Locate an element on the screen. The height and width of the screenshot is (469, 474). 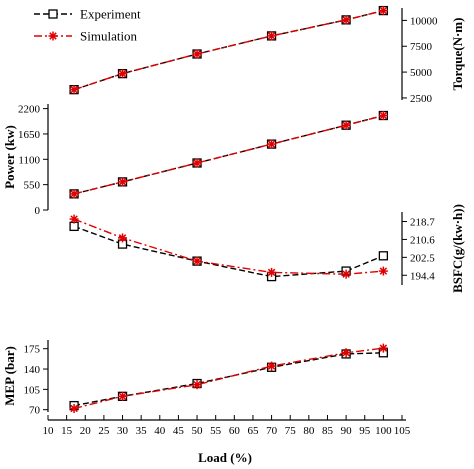
bsfc-y-tick-label: 218.7 is located at coordinates (422, 223).